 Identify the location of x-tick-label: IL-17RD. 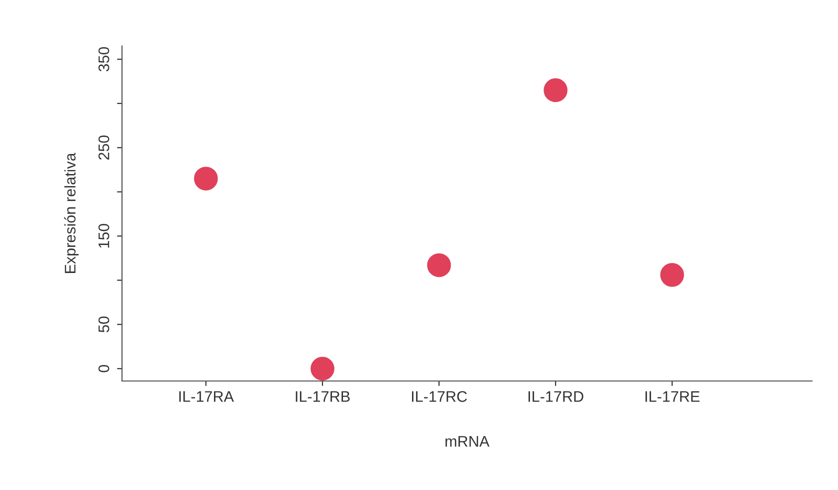
(556, 396).